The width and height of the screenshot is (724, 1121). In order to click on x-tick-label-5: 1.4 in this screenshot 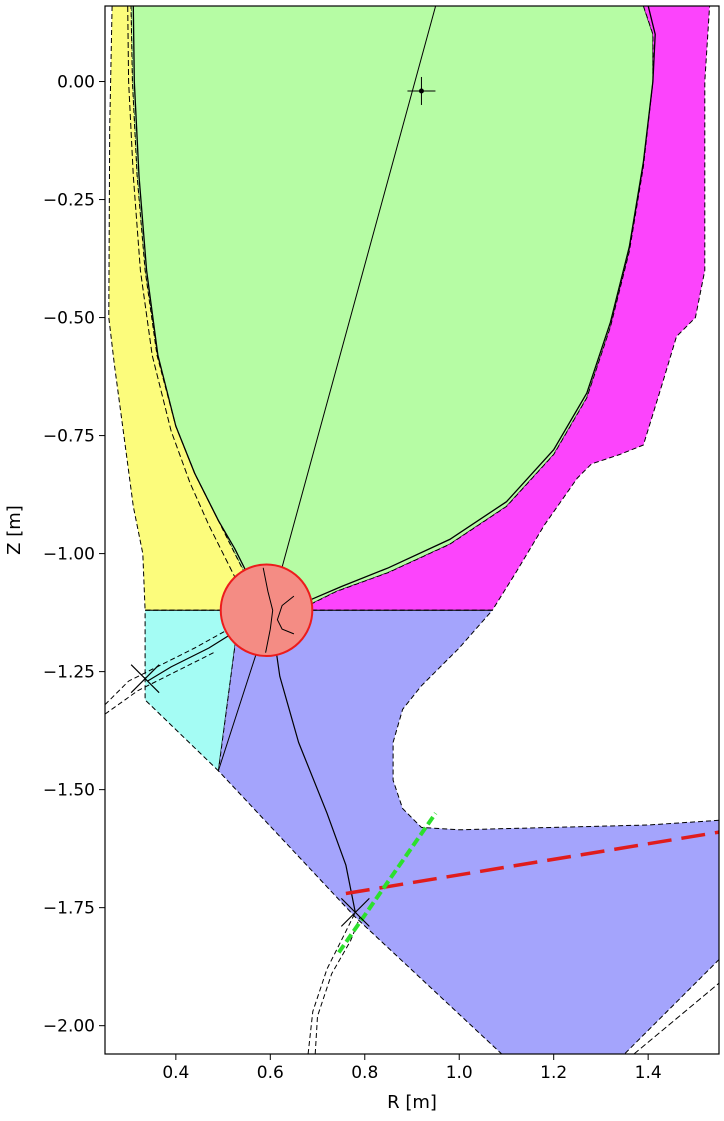, I will do `click(648, 1073)`.